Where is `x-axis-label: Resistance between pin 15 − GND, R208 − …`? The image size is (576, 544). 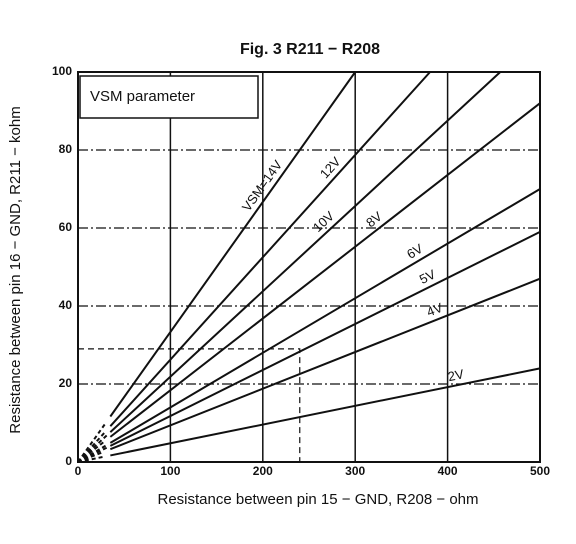
x-axis-label: Resistance between pin 15 − GND, R208 − … is located at coordinates (317, 499).